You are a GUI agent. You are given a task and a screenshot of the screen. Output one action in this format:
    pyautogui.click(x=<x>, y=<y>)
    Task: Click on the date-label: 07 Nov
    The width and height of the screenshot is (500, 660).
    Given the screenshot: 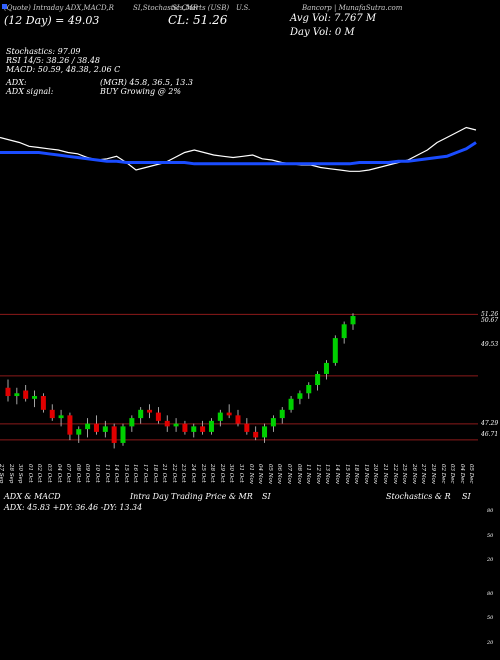 What is the action you would take?
    pyautogui.click(x=289, y=474)
    